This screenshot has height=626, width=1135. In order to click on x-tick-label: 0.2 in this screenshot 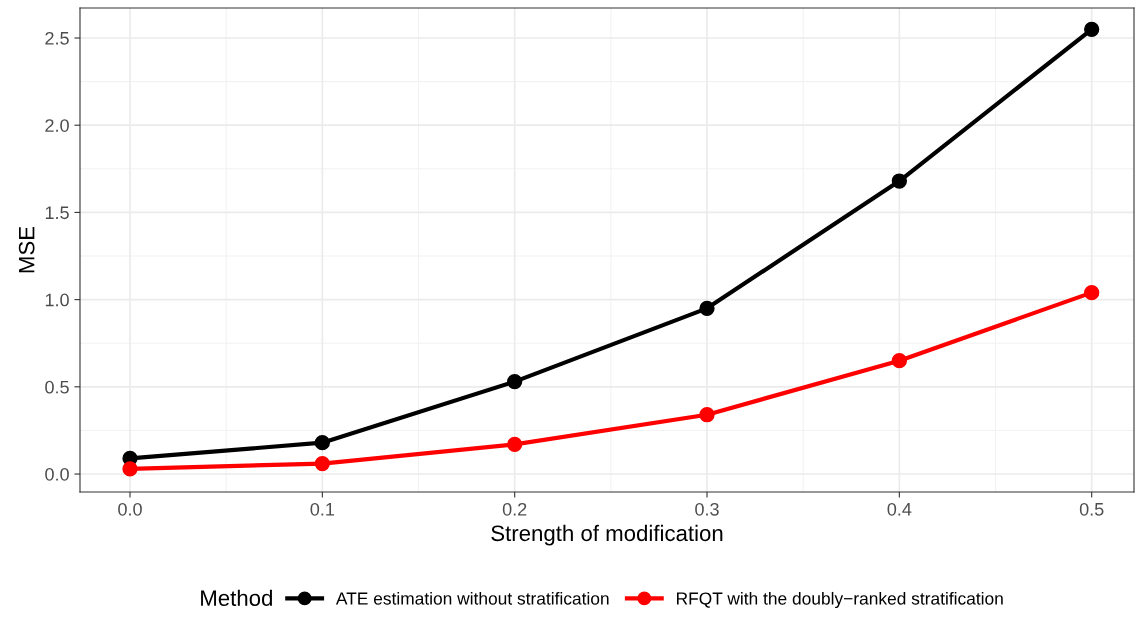, I will do `click(514, 509)`.